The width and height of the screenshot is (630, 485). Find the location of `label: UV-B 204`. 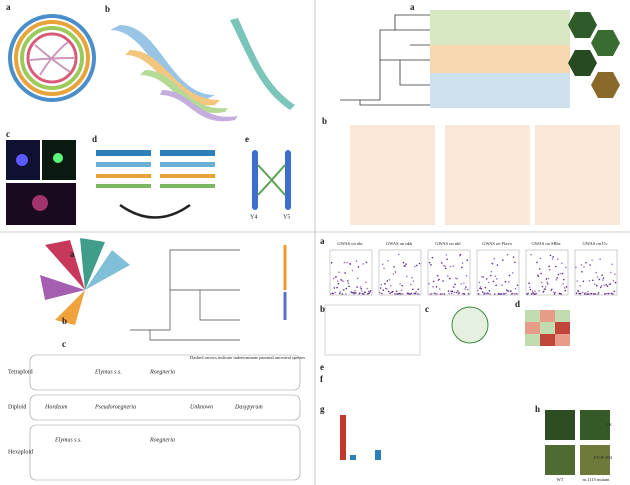

label: UV-B 204 is located at coordinates (603, 457).